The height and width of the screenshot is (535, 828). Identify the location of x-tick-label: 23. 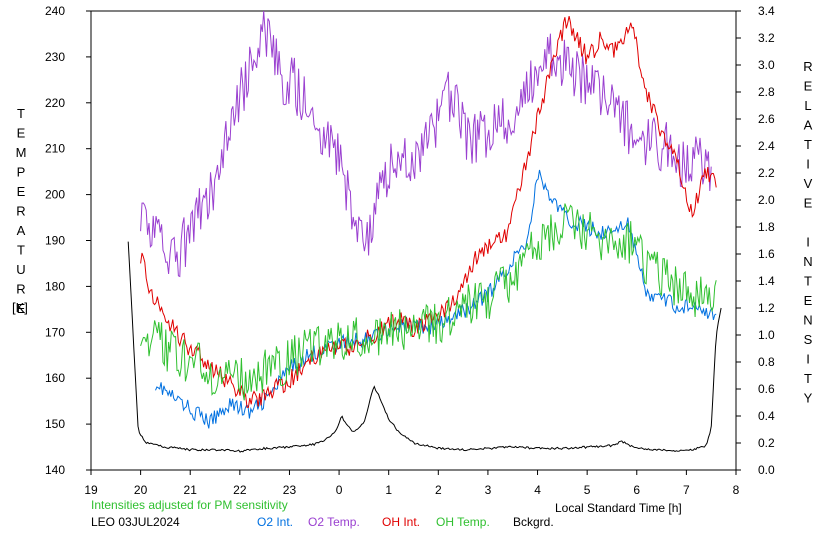
(290, 490).